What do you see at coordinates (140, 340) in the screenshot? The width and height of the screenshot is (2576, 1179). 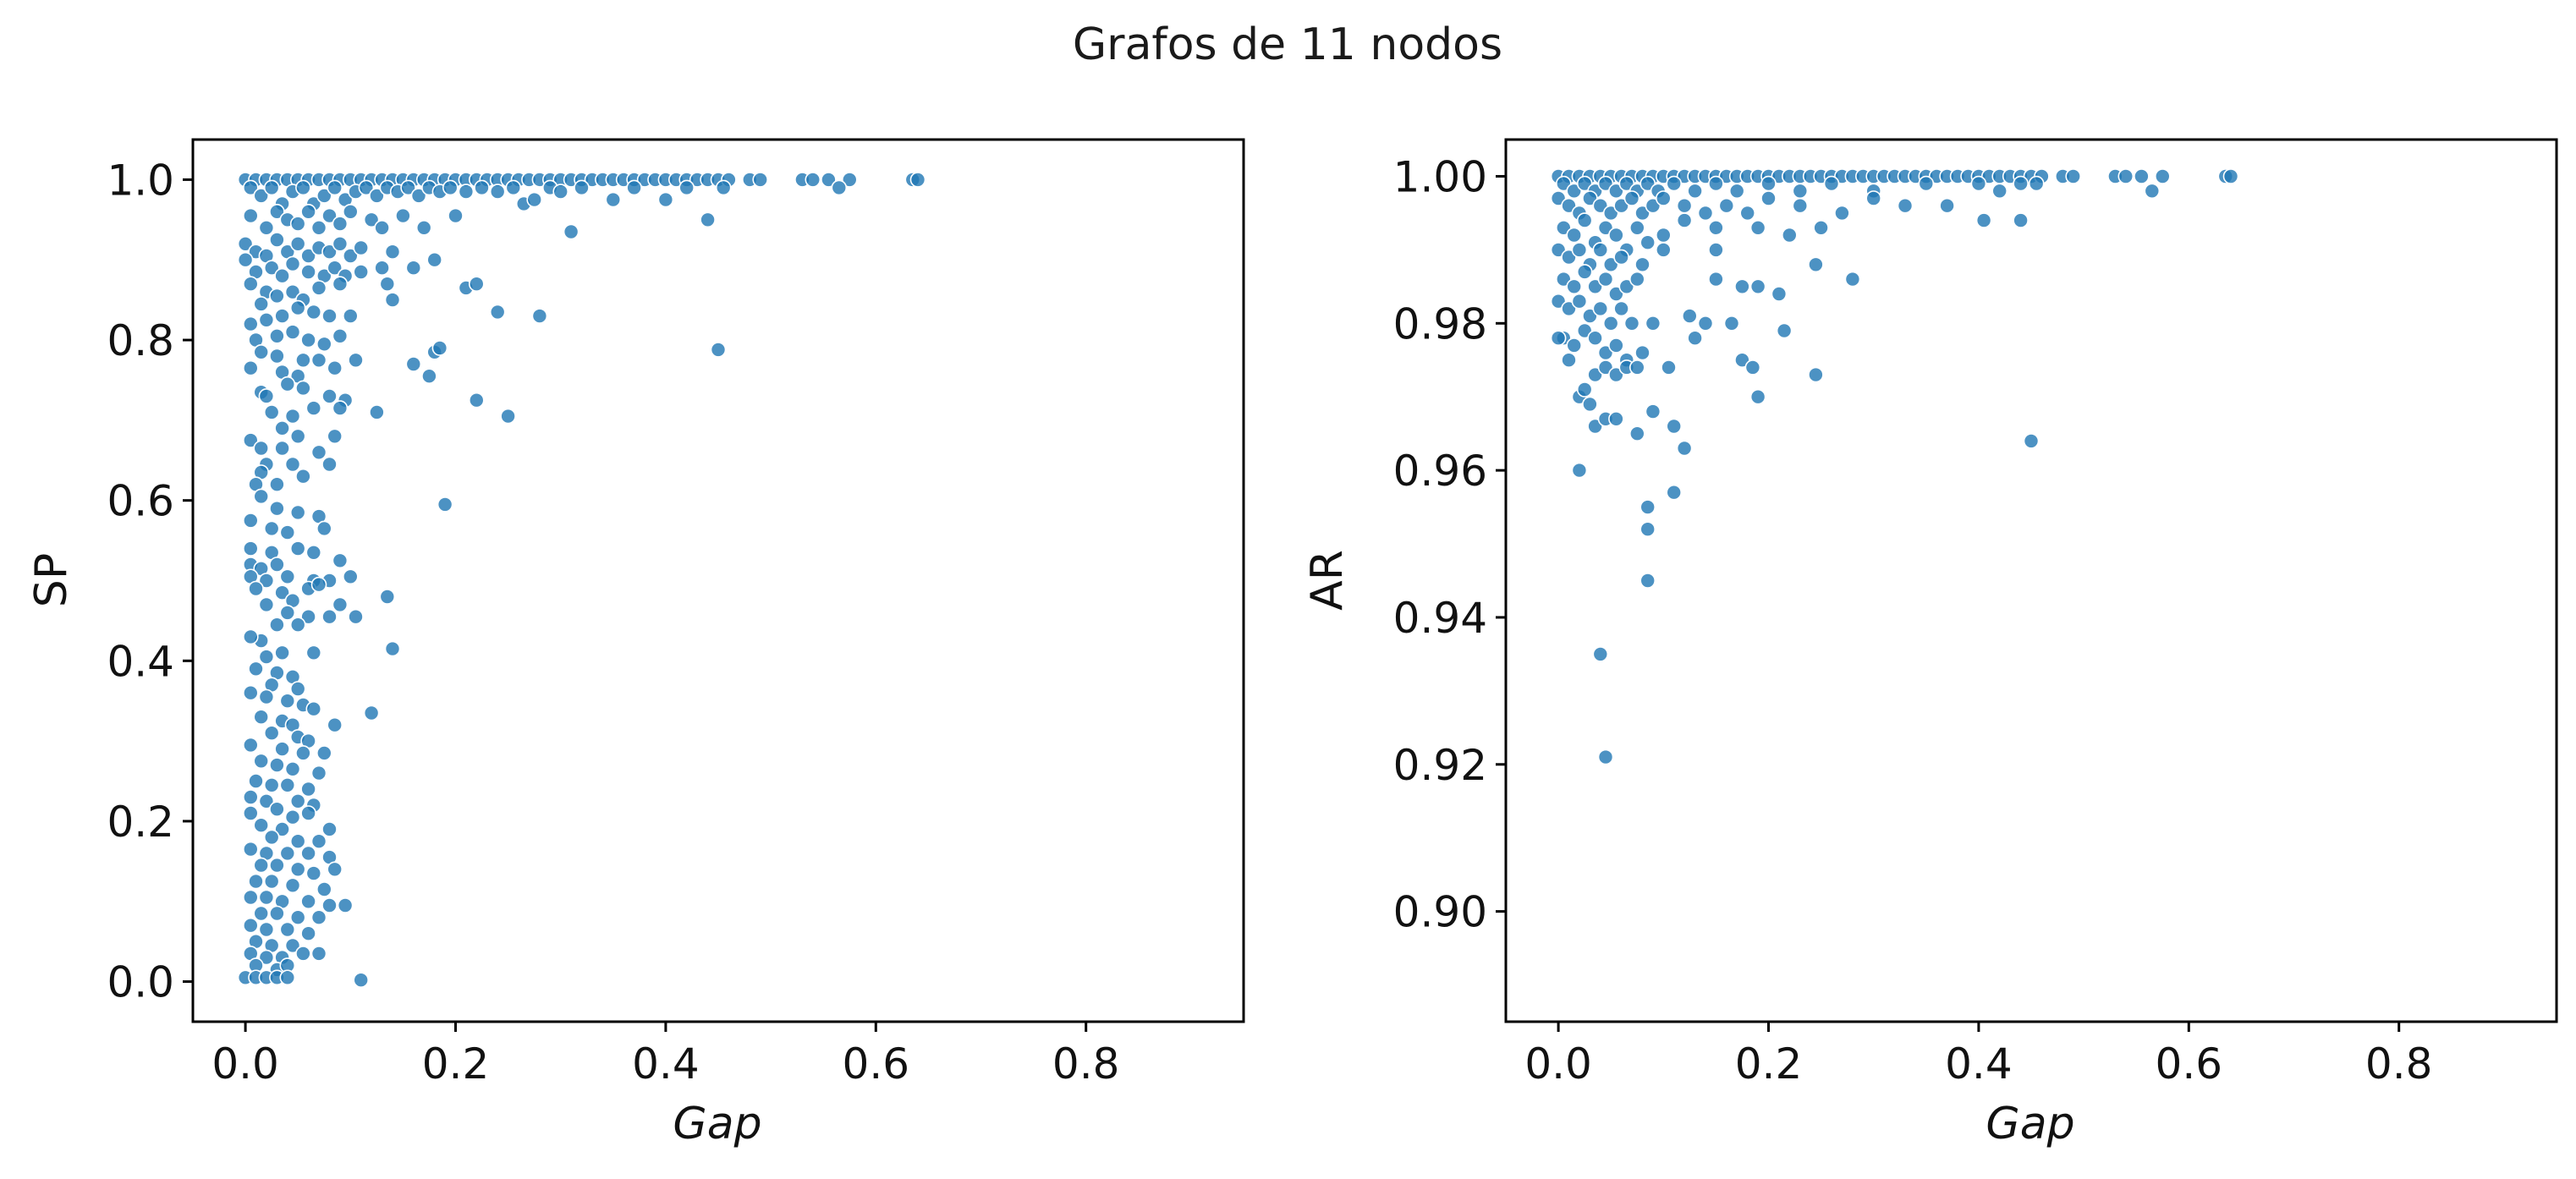 I see `y-tick-label: 0.8` at bounding box center [140, 340].